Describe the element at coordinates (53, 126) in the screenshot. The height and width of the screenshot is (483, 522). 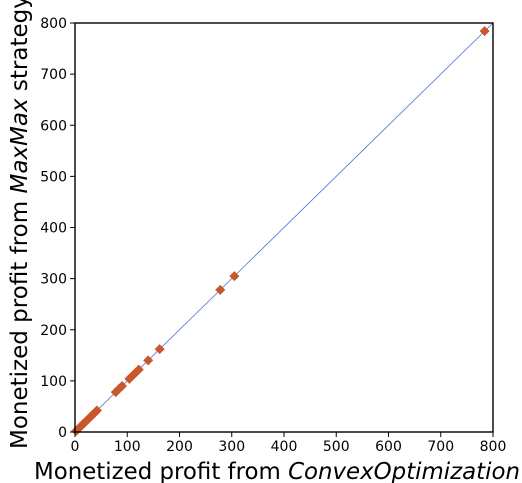
I see `y-tick-label: 600` at that location.